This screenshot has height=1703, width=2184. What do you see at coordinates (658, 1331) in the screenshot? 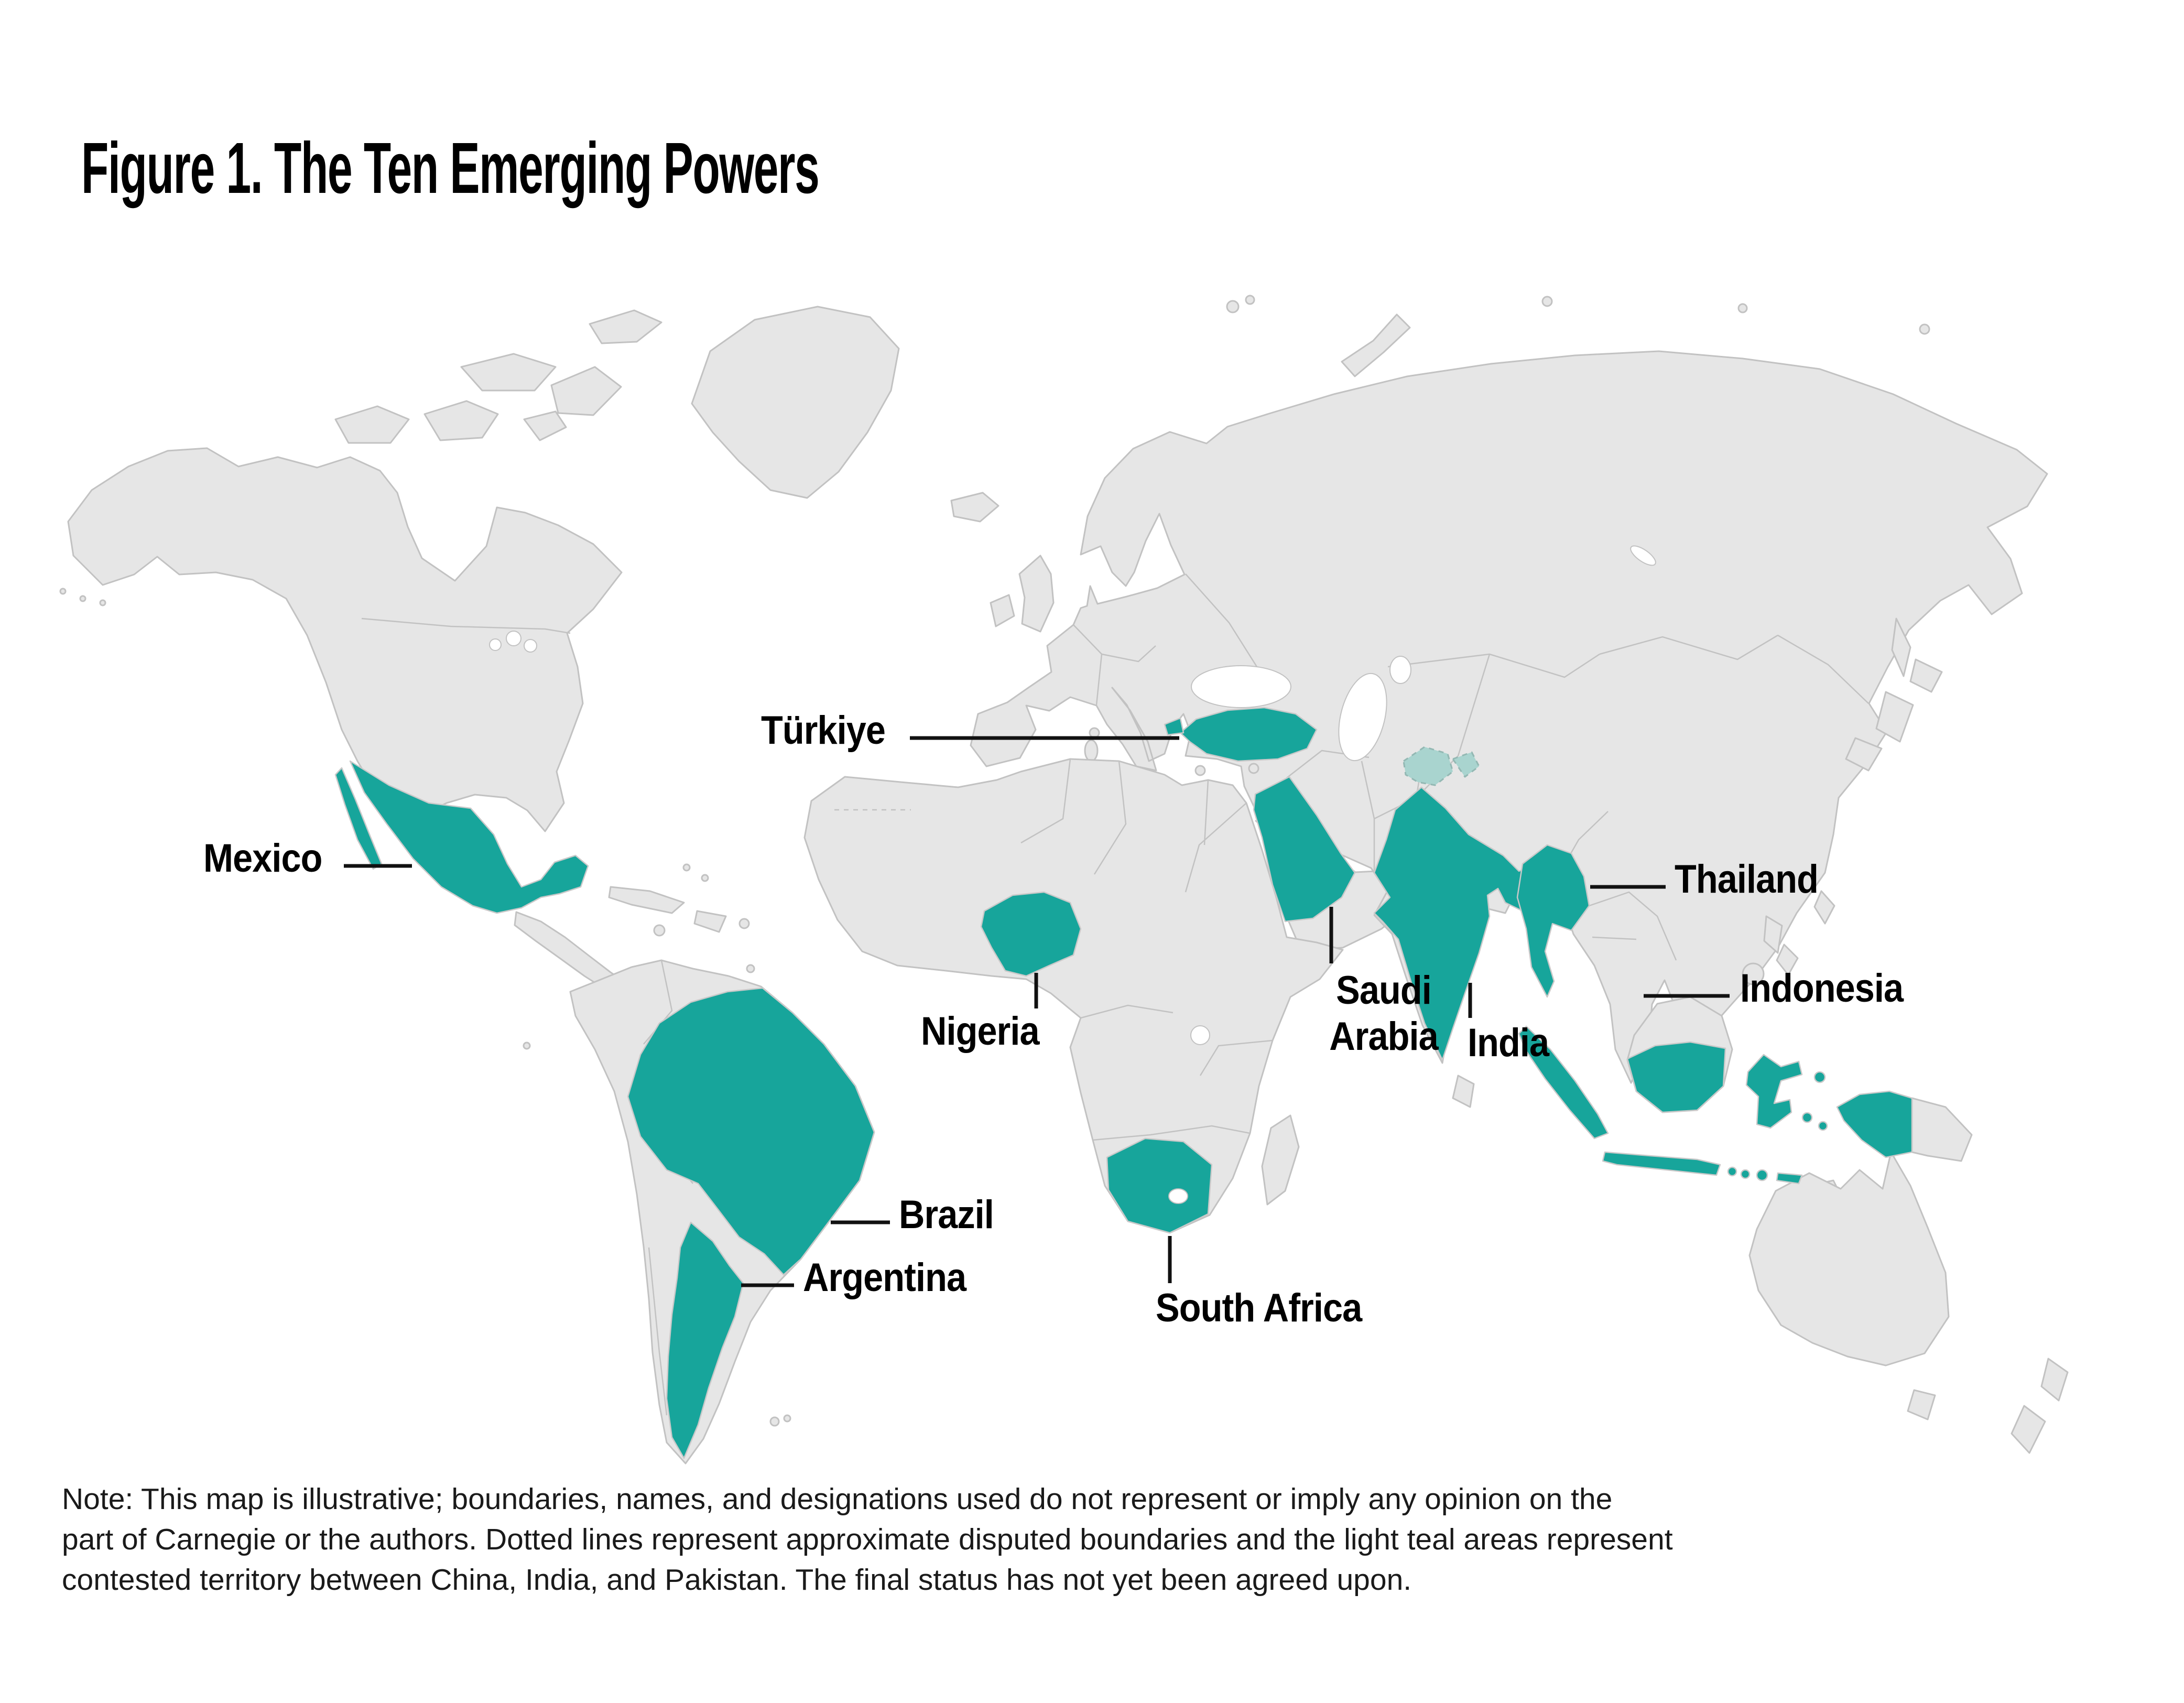
I see `border-chile-argentina` at bounding box center [658, 1331].